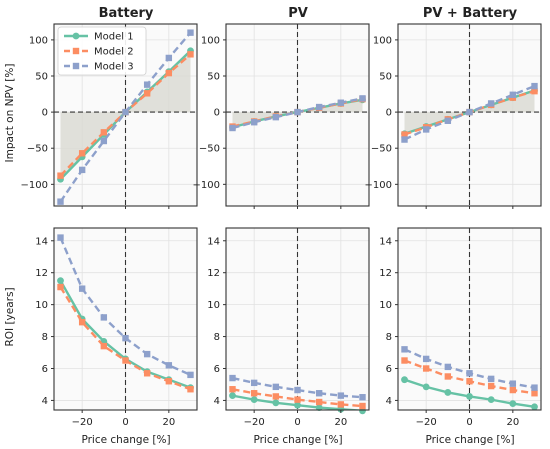  What do you see at coordinates (41, 241) in the screenshot?
I see `y-tick-label: 14` at bounding box center [41, 241].